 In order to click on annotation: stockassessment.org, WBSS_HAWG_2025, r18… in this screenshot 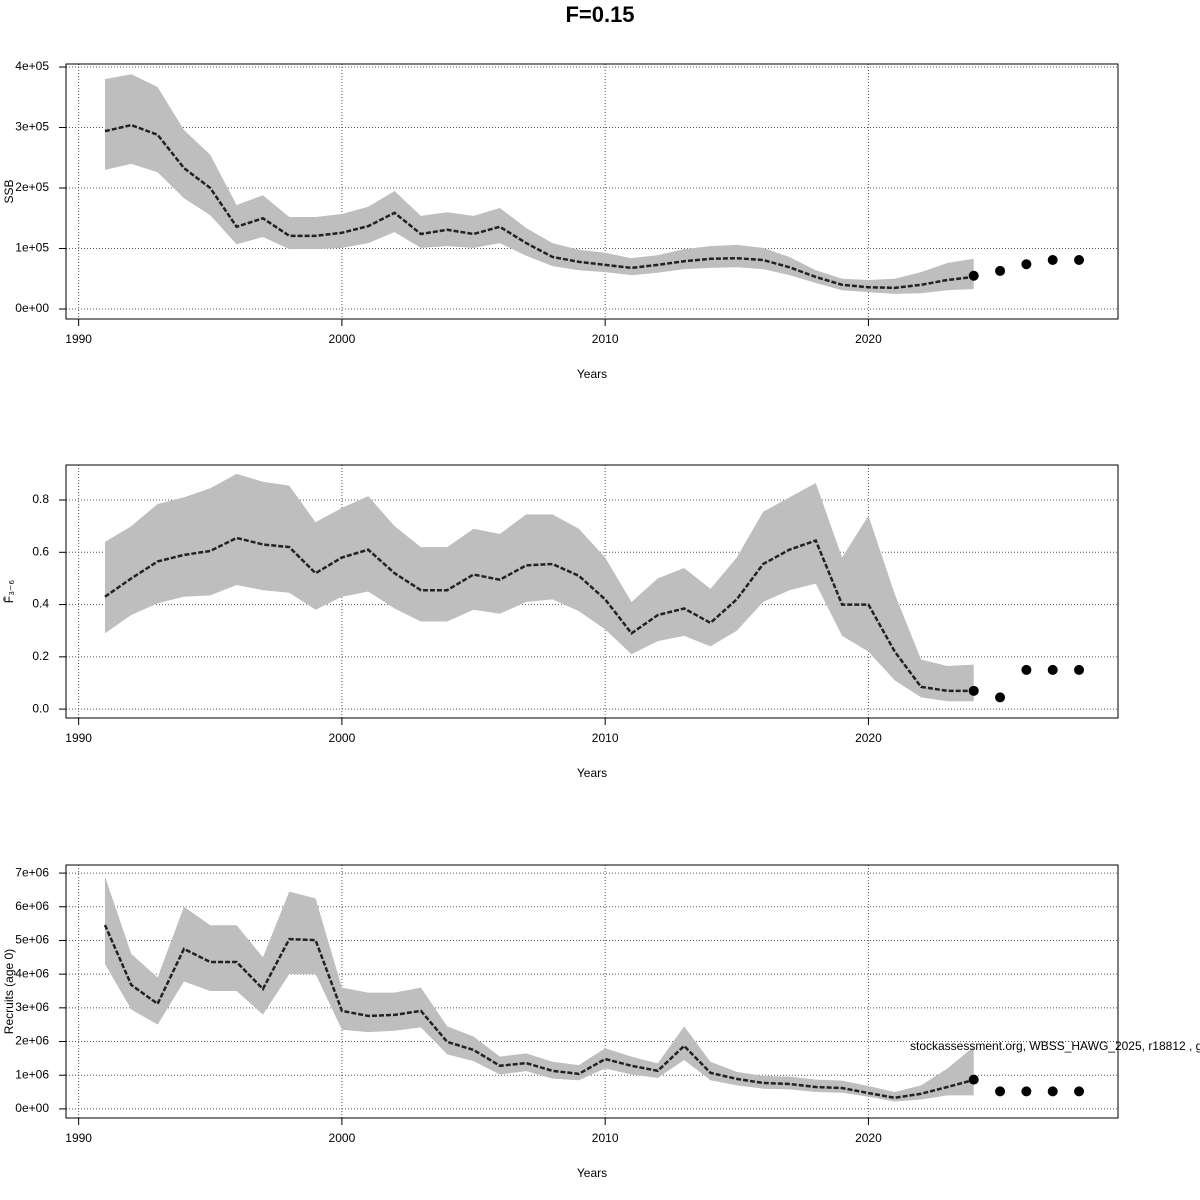, I will do `click(1055, 1046)`.